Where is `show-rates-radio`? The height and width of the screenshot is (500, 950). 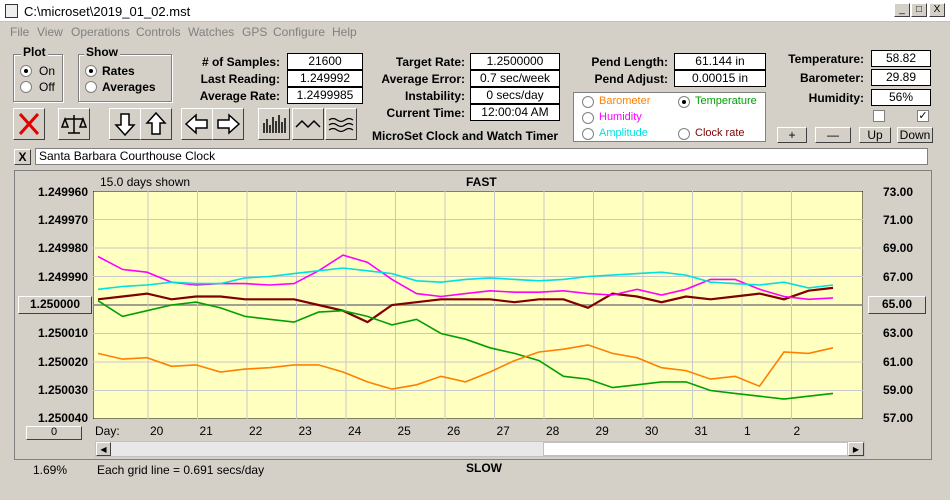 show-rates-radio is located at coordinates (91, 71).